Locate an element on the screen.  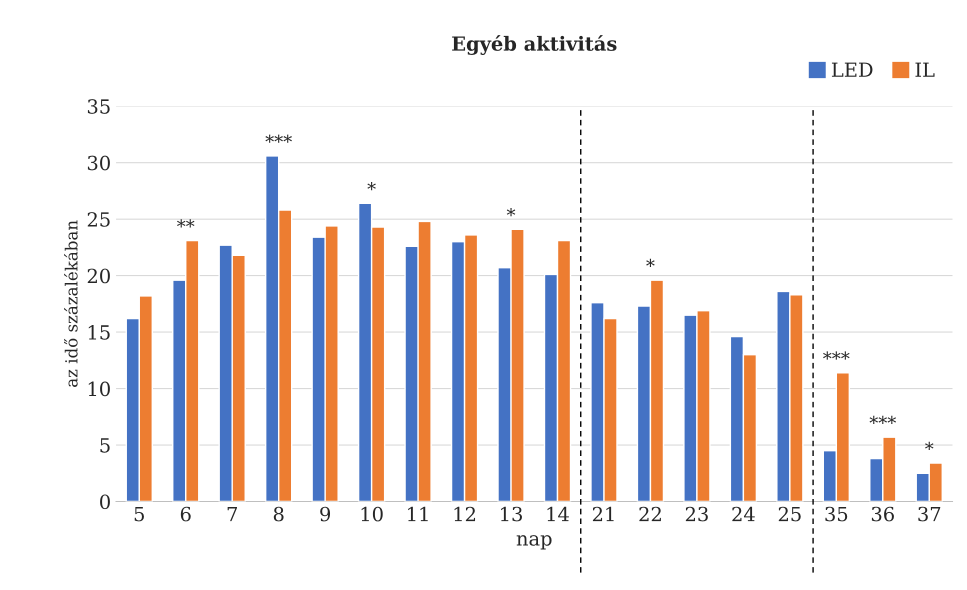
x-tick-label: 22 is located at coordinates (650, 514).